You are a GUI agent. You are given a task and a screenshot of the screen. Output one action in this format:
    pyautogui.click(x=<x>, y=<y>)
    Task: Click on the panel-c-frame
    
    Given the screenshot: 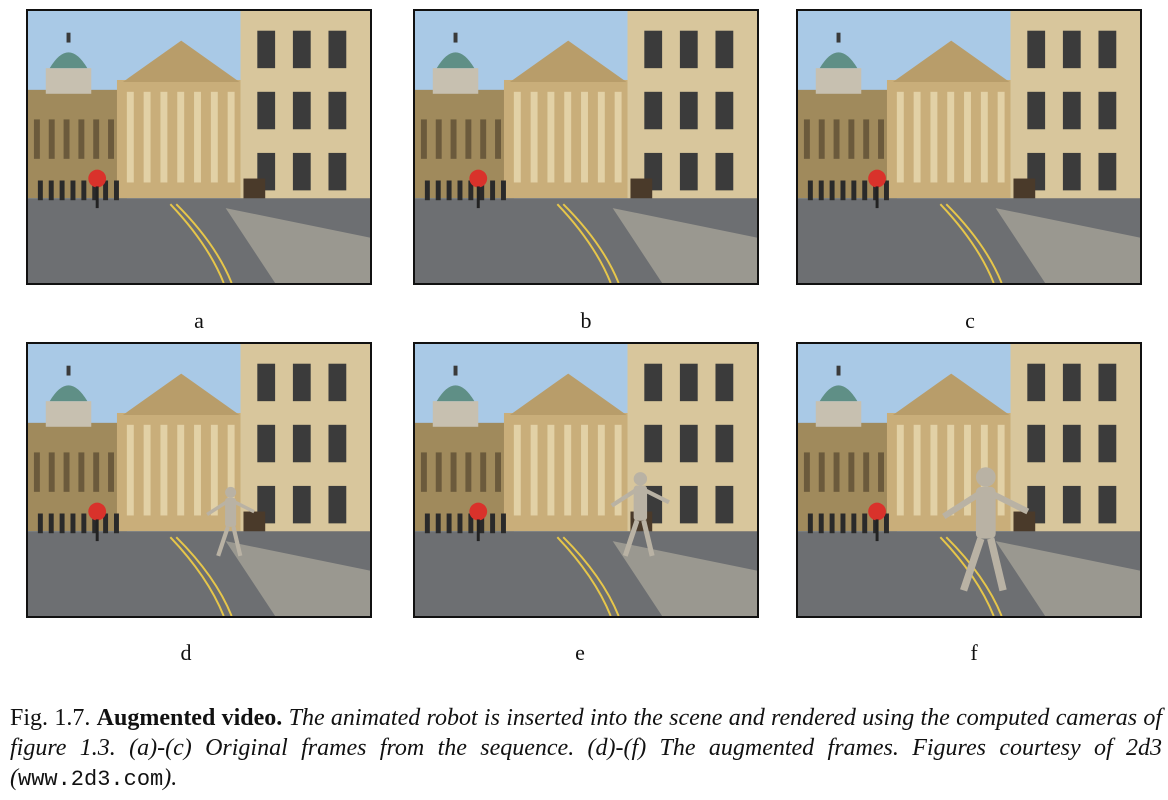 What is the action you would take?
    pyautogui.click(x=969, y=147)
    